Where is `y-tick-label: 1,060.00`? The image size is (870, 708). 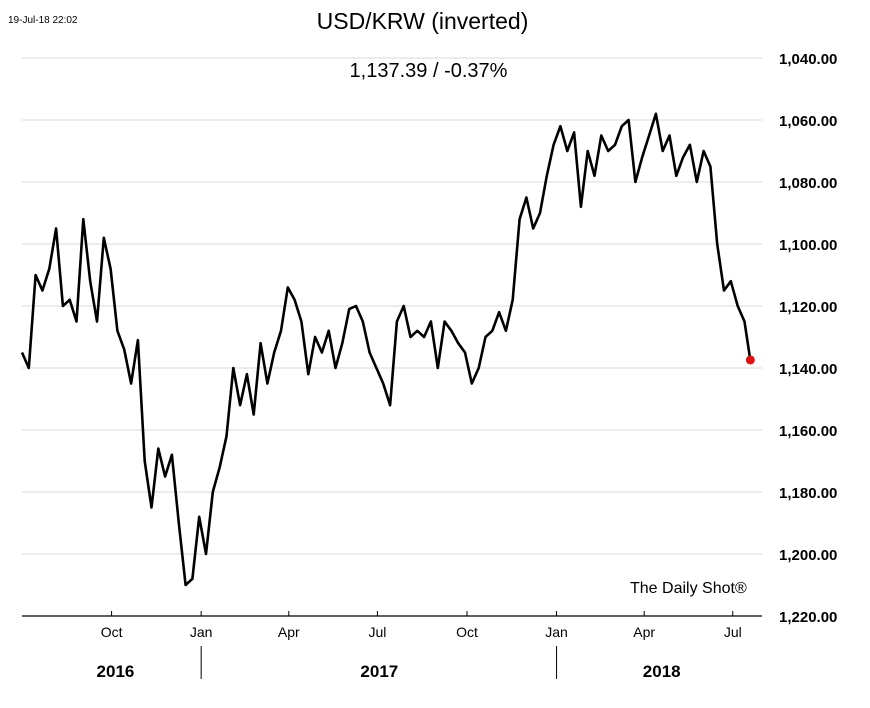 y-tick-label: 1,060.00 is located at coordinates (808, 121).